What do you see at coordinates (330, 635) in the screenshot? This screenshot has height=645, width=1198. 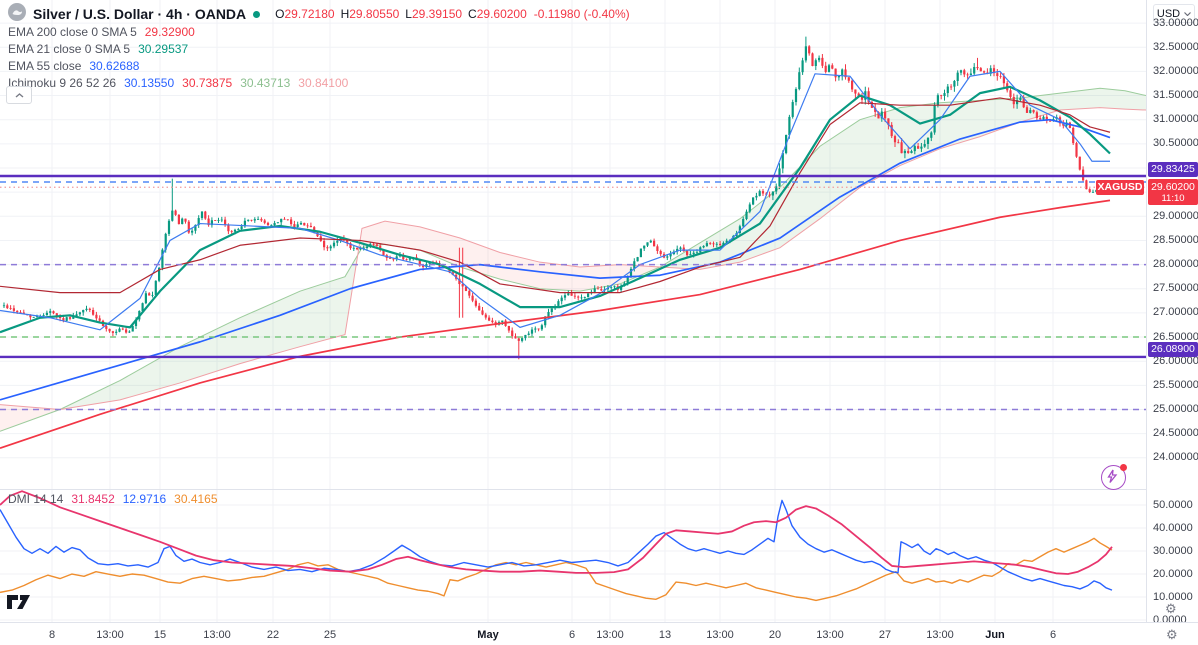 I see `time-tick: 25` at bounding box center [330, 635].